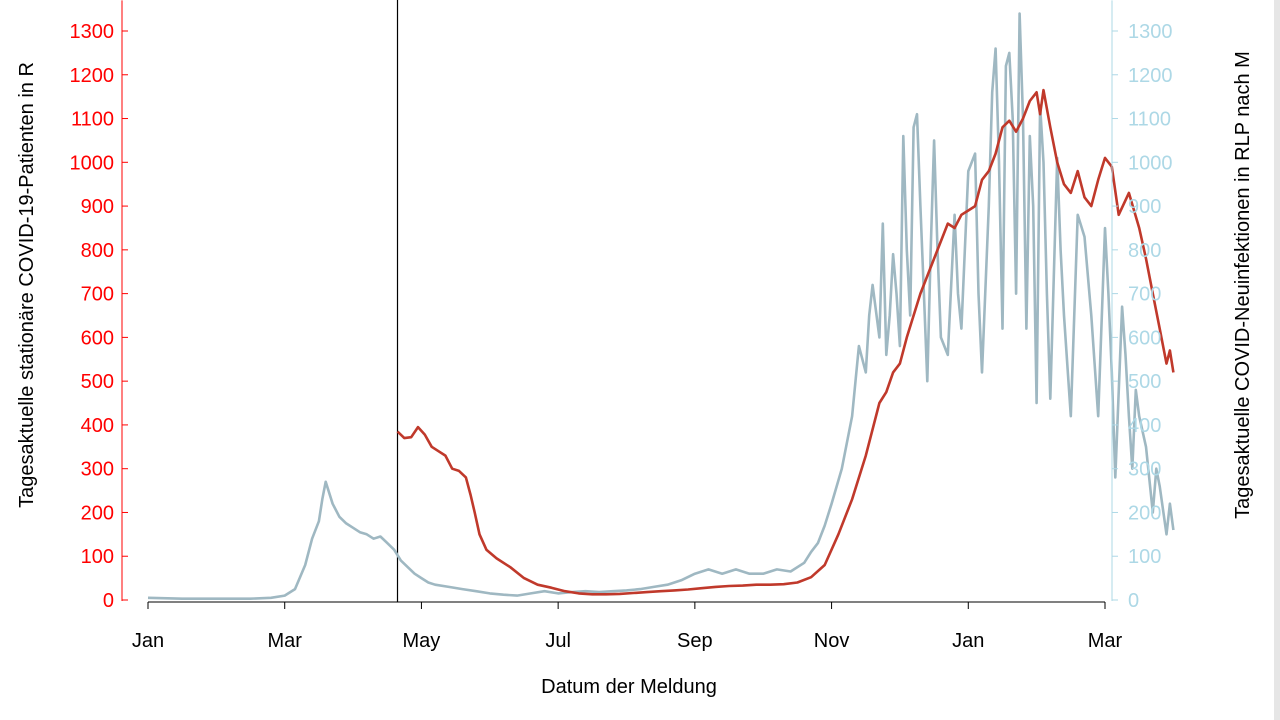 The image size is (1280, 720). Describe the element at coordinates (1144, 426) in the screenshot. I see `right-tick-label: 400` at that location.